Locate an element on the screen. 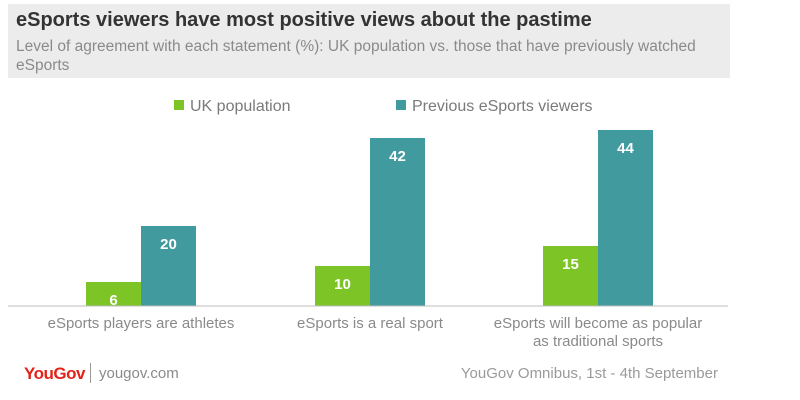  legend-label-1: UK population is located at coordinates (240, 106).